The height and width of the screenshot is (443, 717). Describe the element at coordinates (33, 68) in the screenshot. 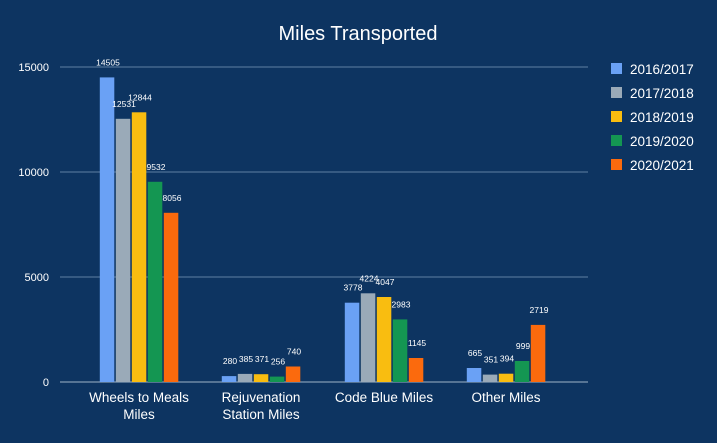

I see `y-tick-label-15000: 15000` at that location.